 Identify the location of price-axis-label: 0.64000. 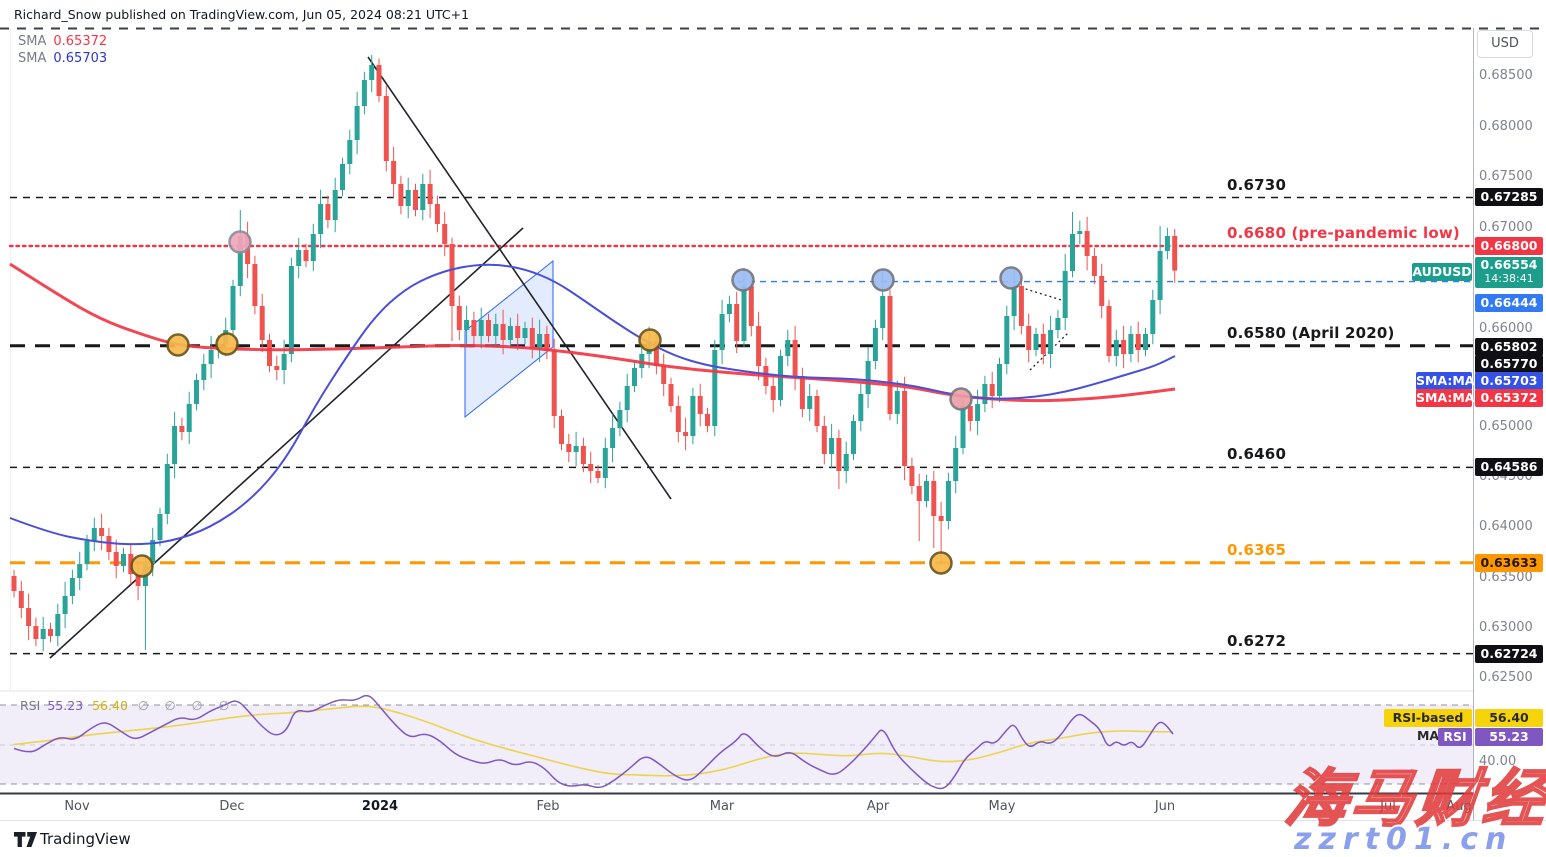
(1506, 526).